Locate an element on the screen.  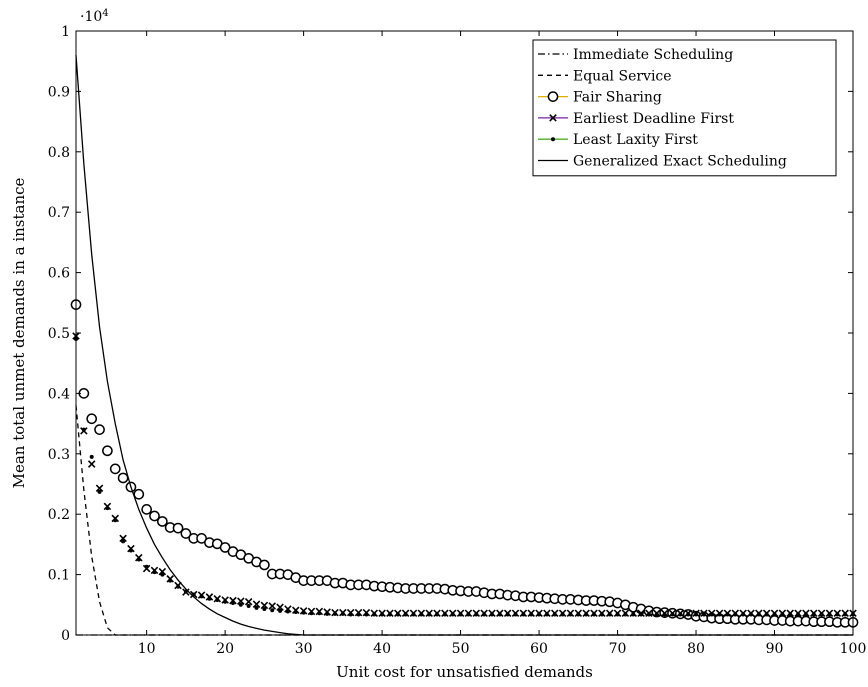
x-tick-label: 80 is located at coordinates (696, 649).